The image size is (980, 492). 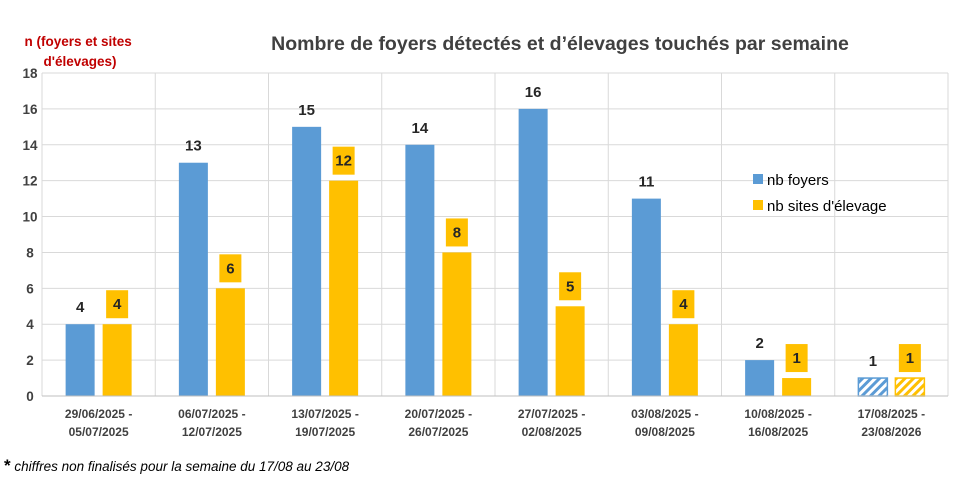 What do you see at coordinates (777, 423) in the screenshot?
I see `x-tick-label: 10/08/2025 - 16/08/2025` at bounding box center [777, 423].